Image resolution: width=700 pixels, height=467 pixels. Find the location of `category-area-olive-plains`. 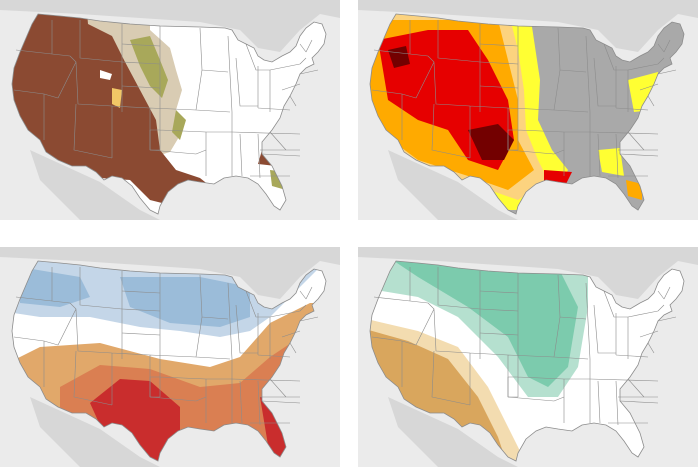

category-area-olive-plains is located at coordinates (149, 67).